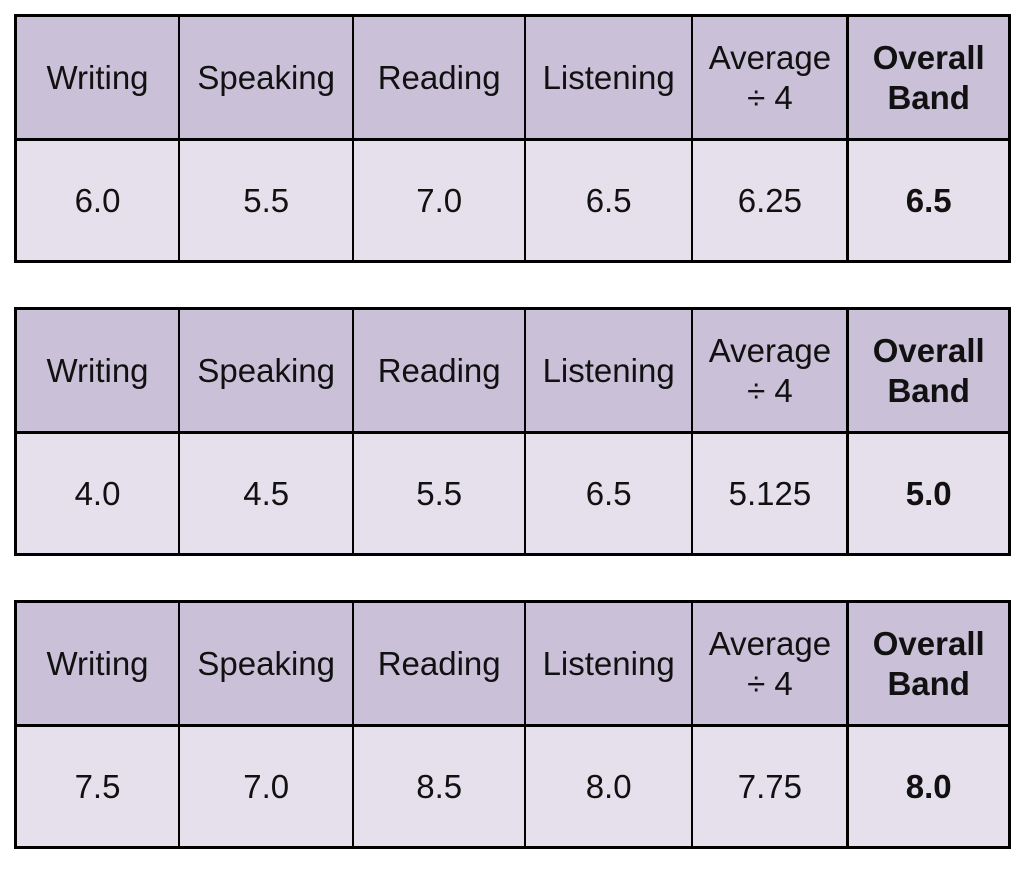  Describe the element at coordinates (97, 663) in the screenshot. I see `table-3-header-writing: Writing` at that location.